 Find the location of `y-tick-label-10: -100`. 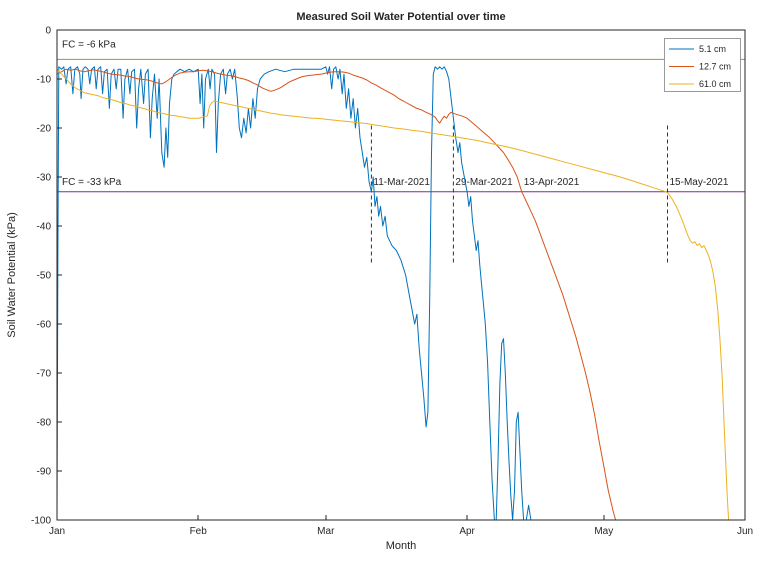

y-tick-label-10: -100 is located at coordinates (41, 521).